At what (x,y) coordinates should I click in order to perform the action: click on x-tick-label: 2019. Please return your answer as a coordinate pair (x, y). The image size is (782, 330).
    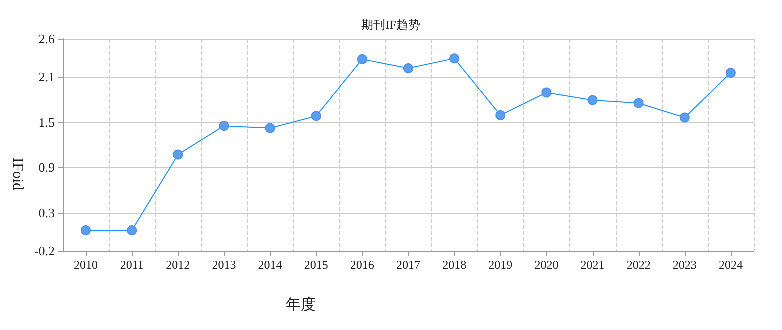
    Looking at the image, I should click on (500, 265).